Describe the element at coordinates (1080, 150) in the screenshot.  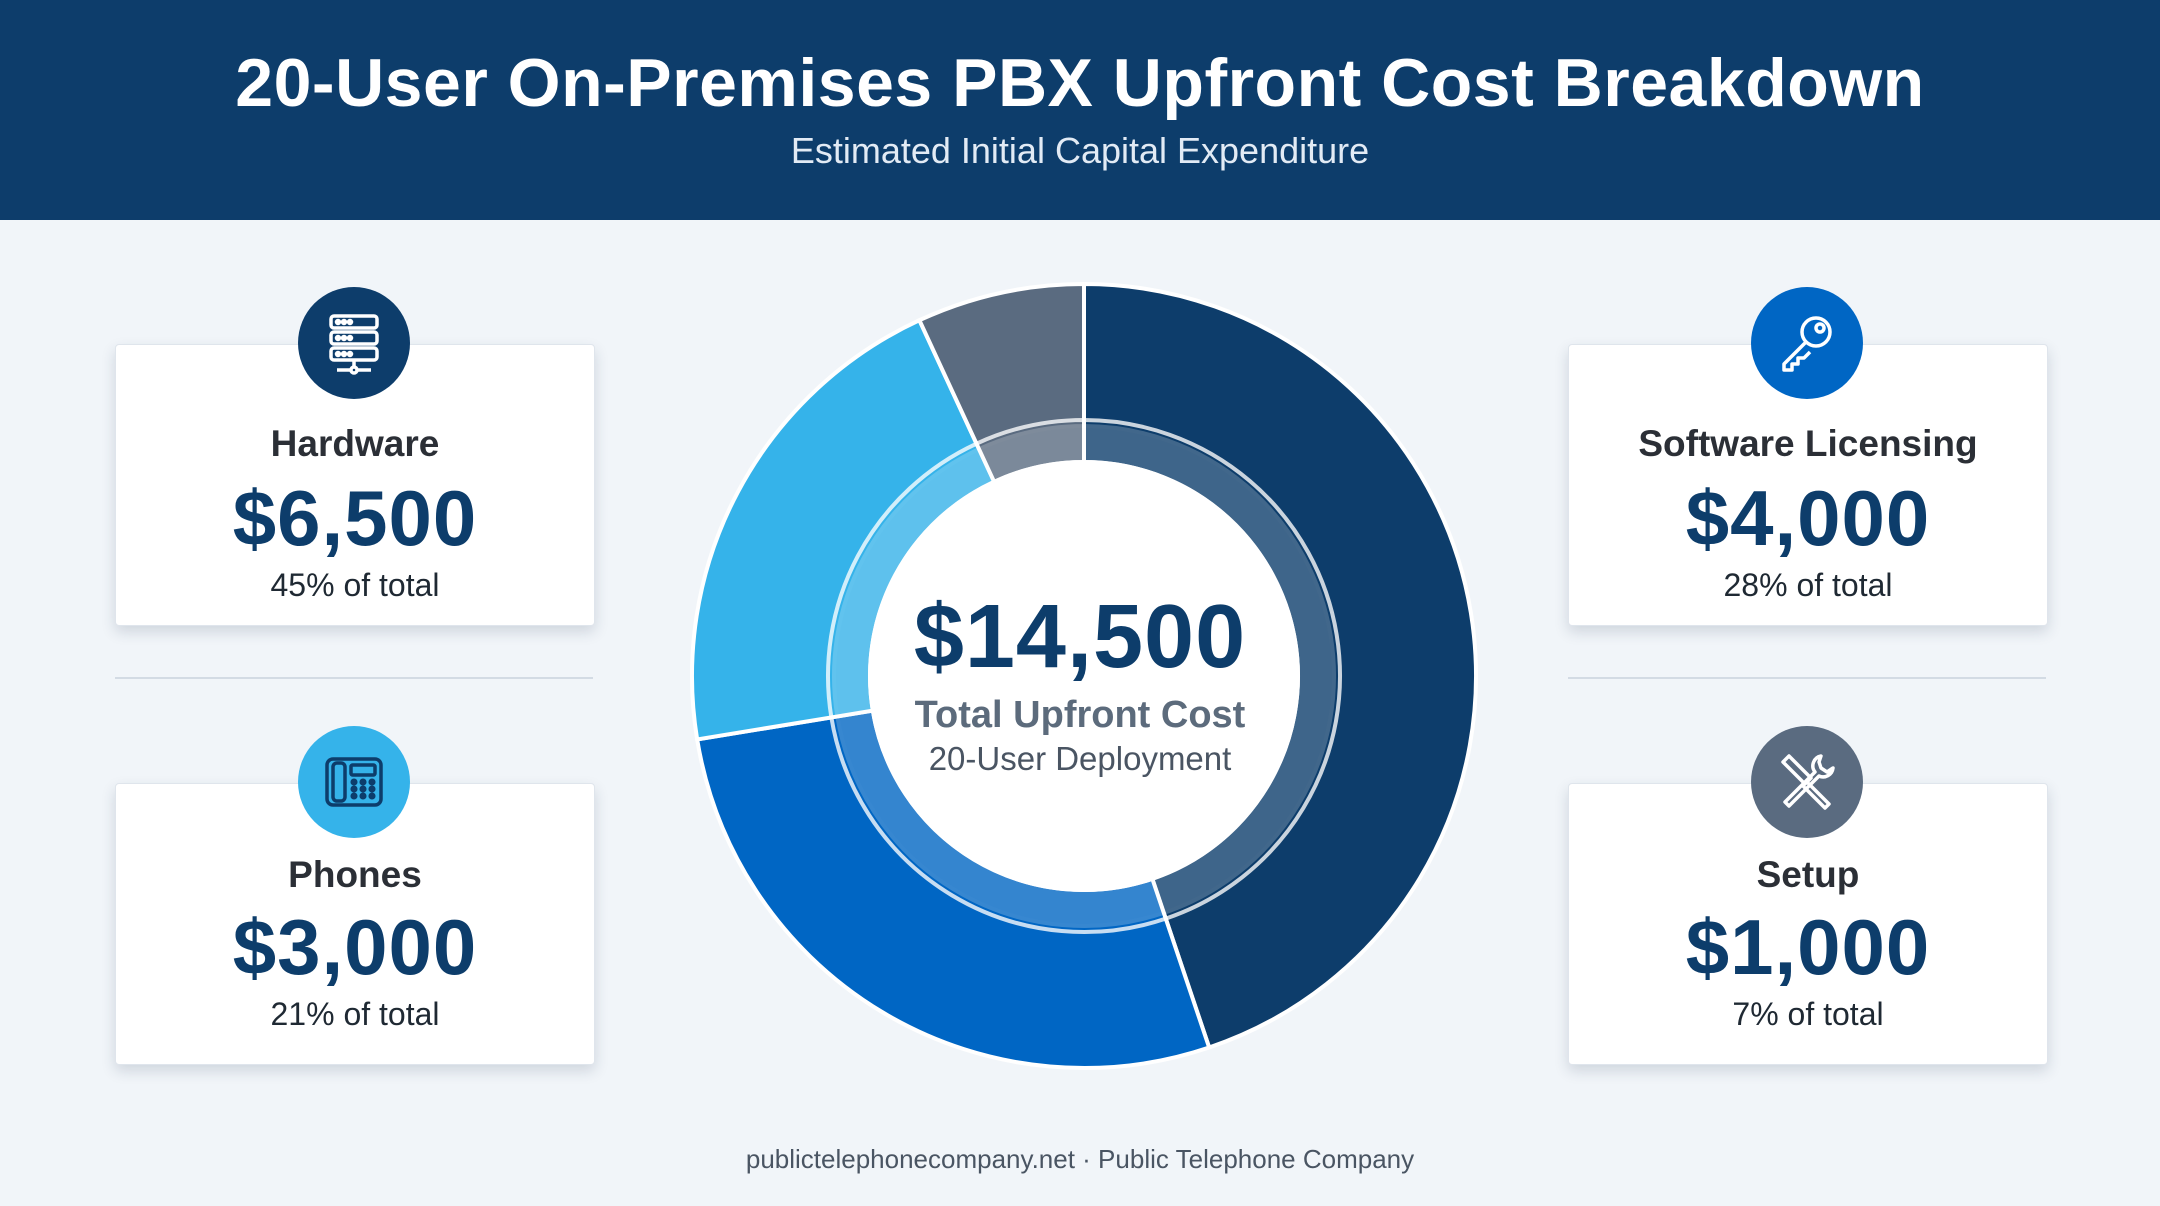
I see `page-subtitle: Estimated Initial Capital Expenditure` at that location.